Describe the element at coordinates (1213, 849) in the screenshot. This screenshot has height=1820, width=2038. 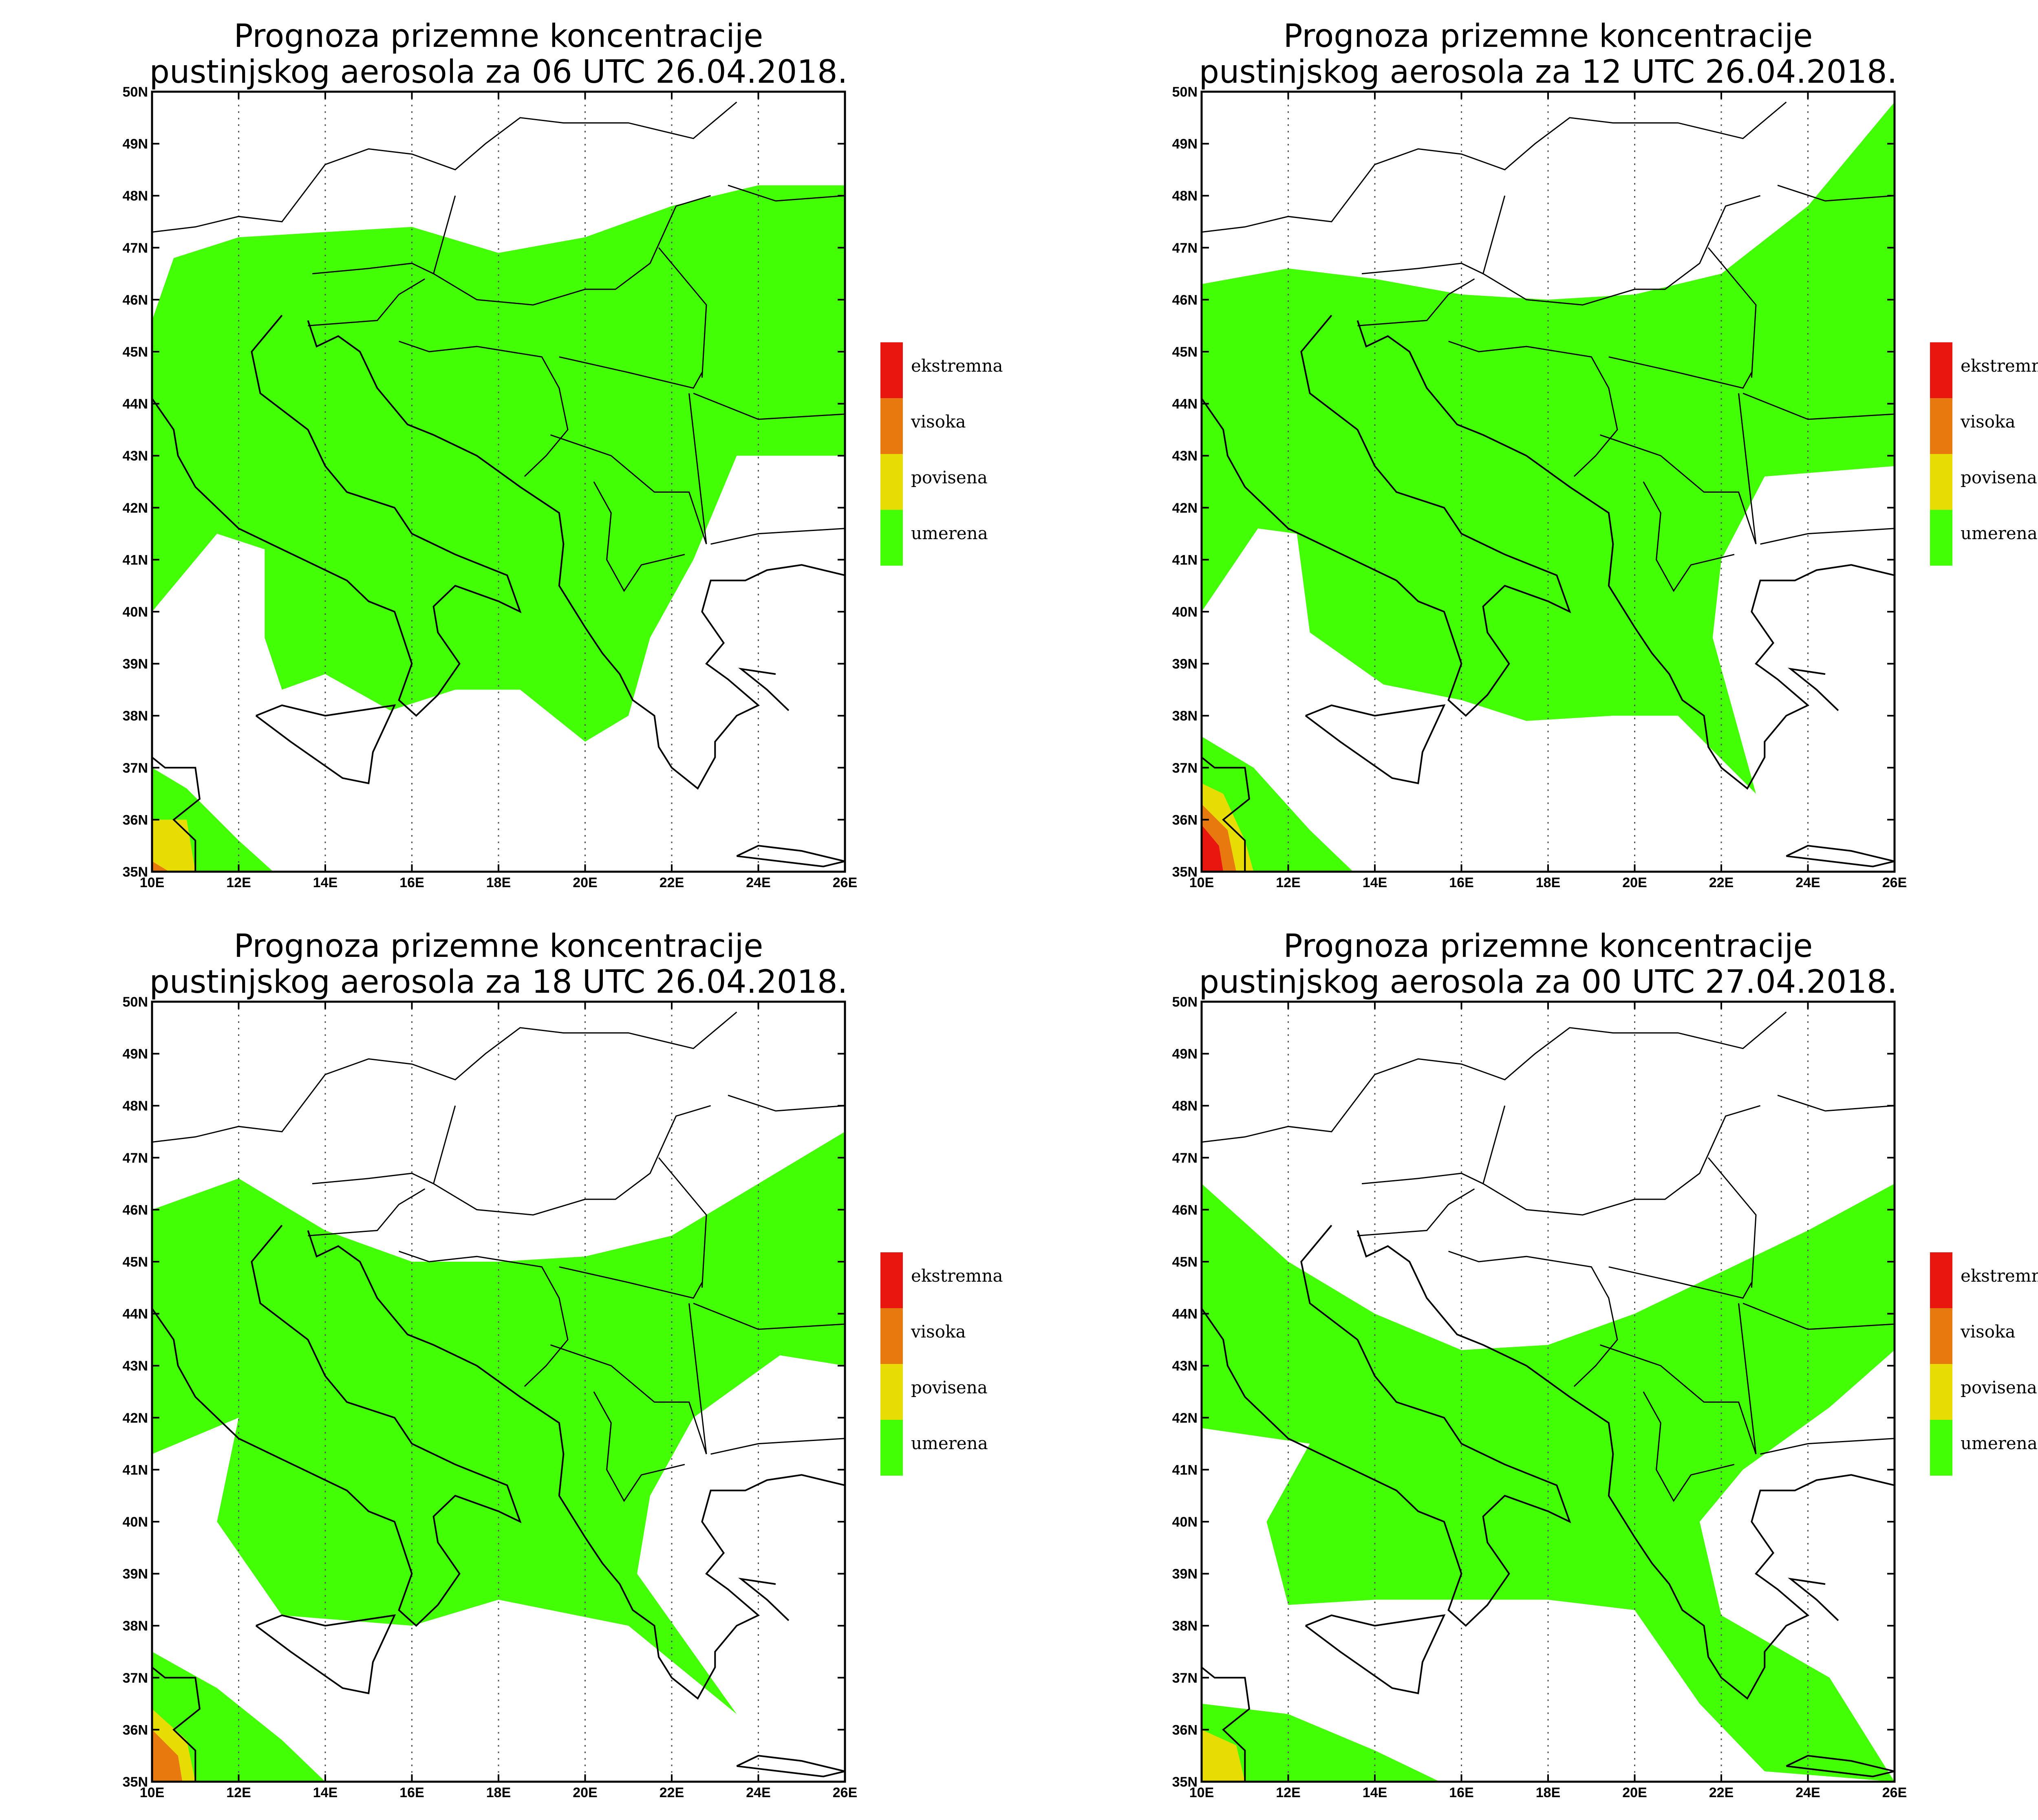
I see `ekstremna-area` at that location.